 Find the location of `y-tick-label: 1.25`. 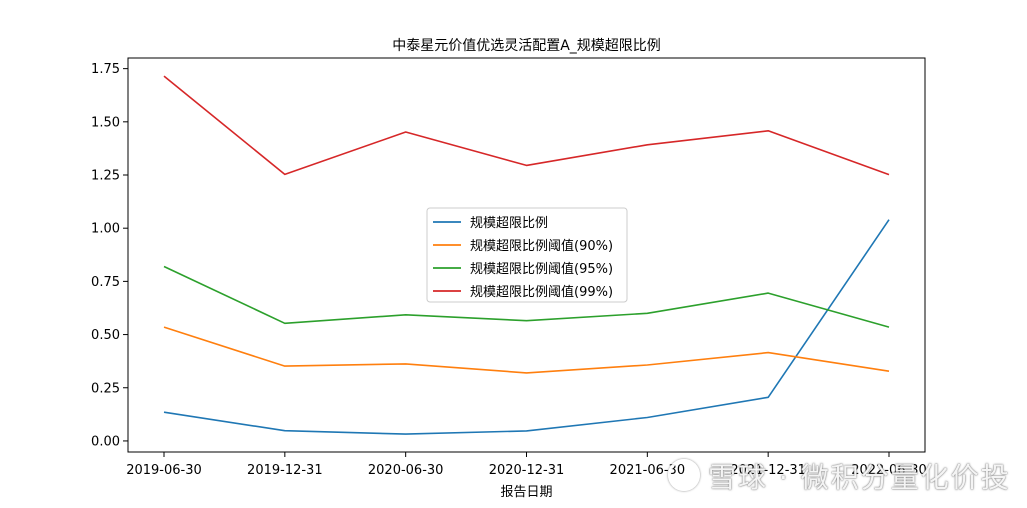

y-tick-label: 1.25 is located at coordinates (105, 176).